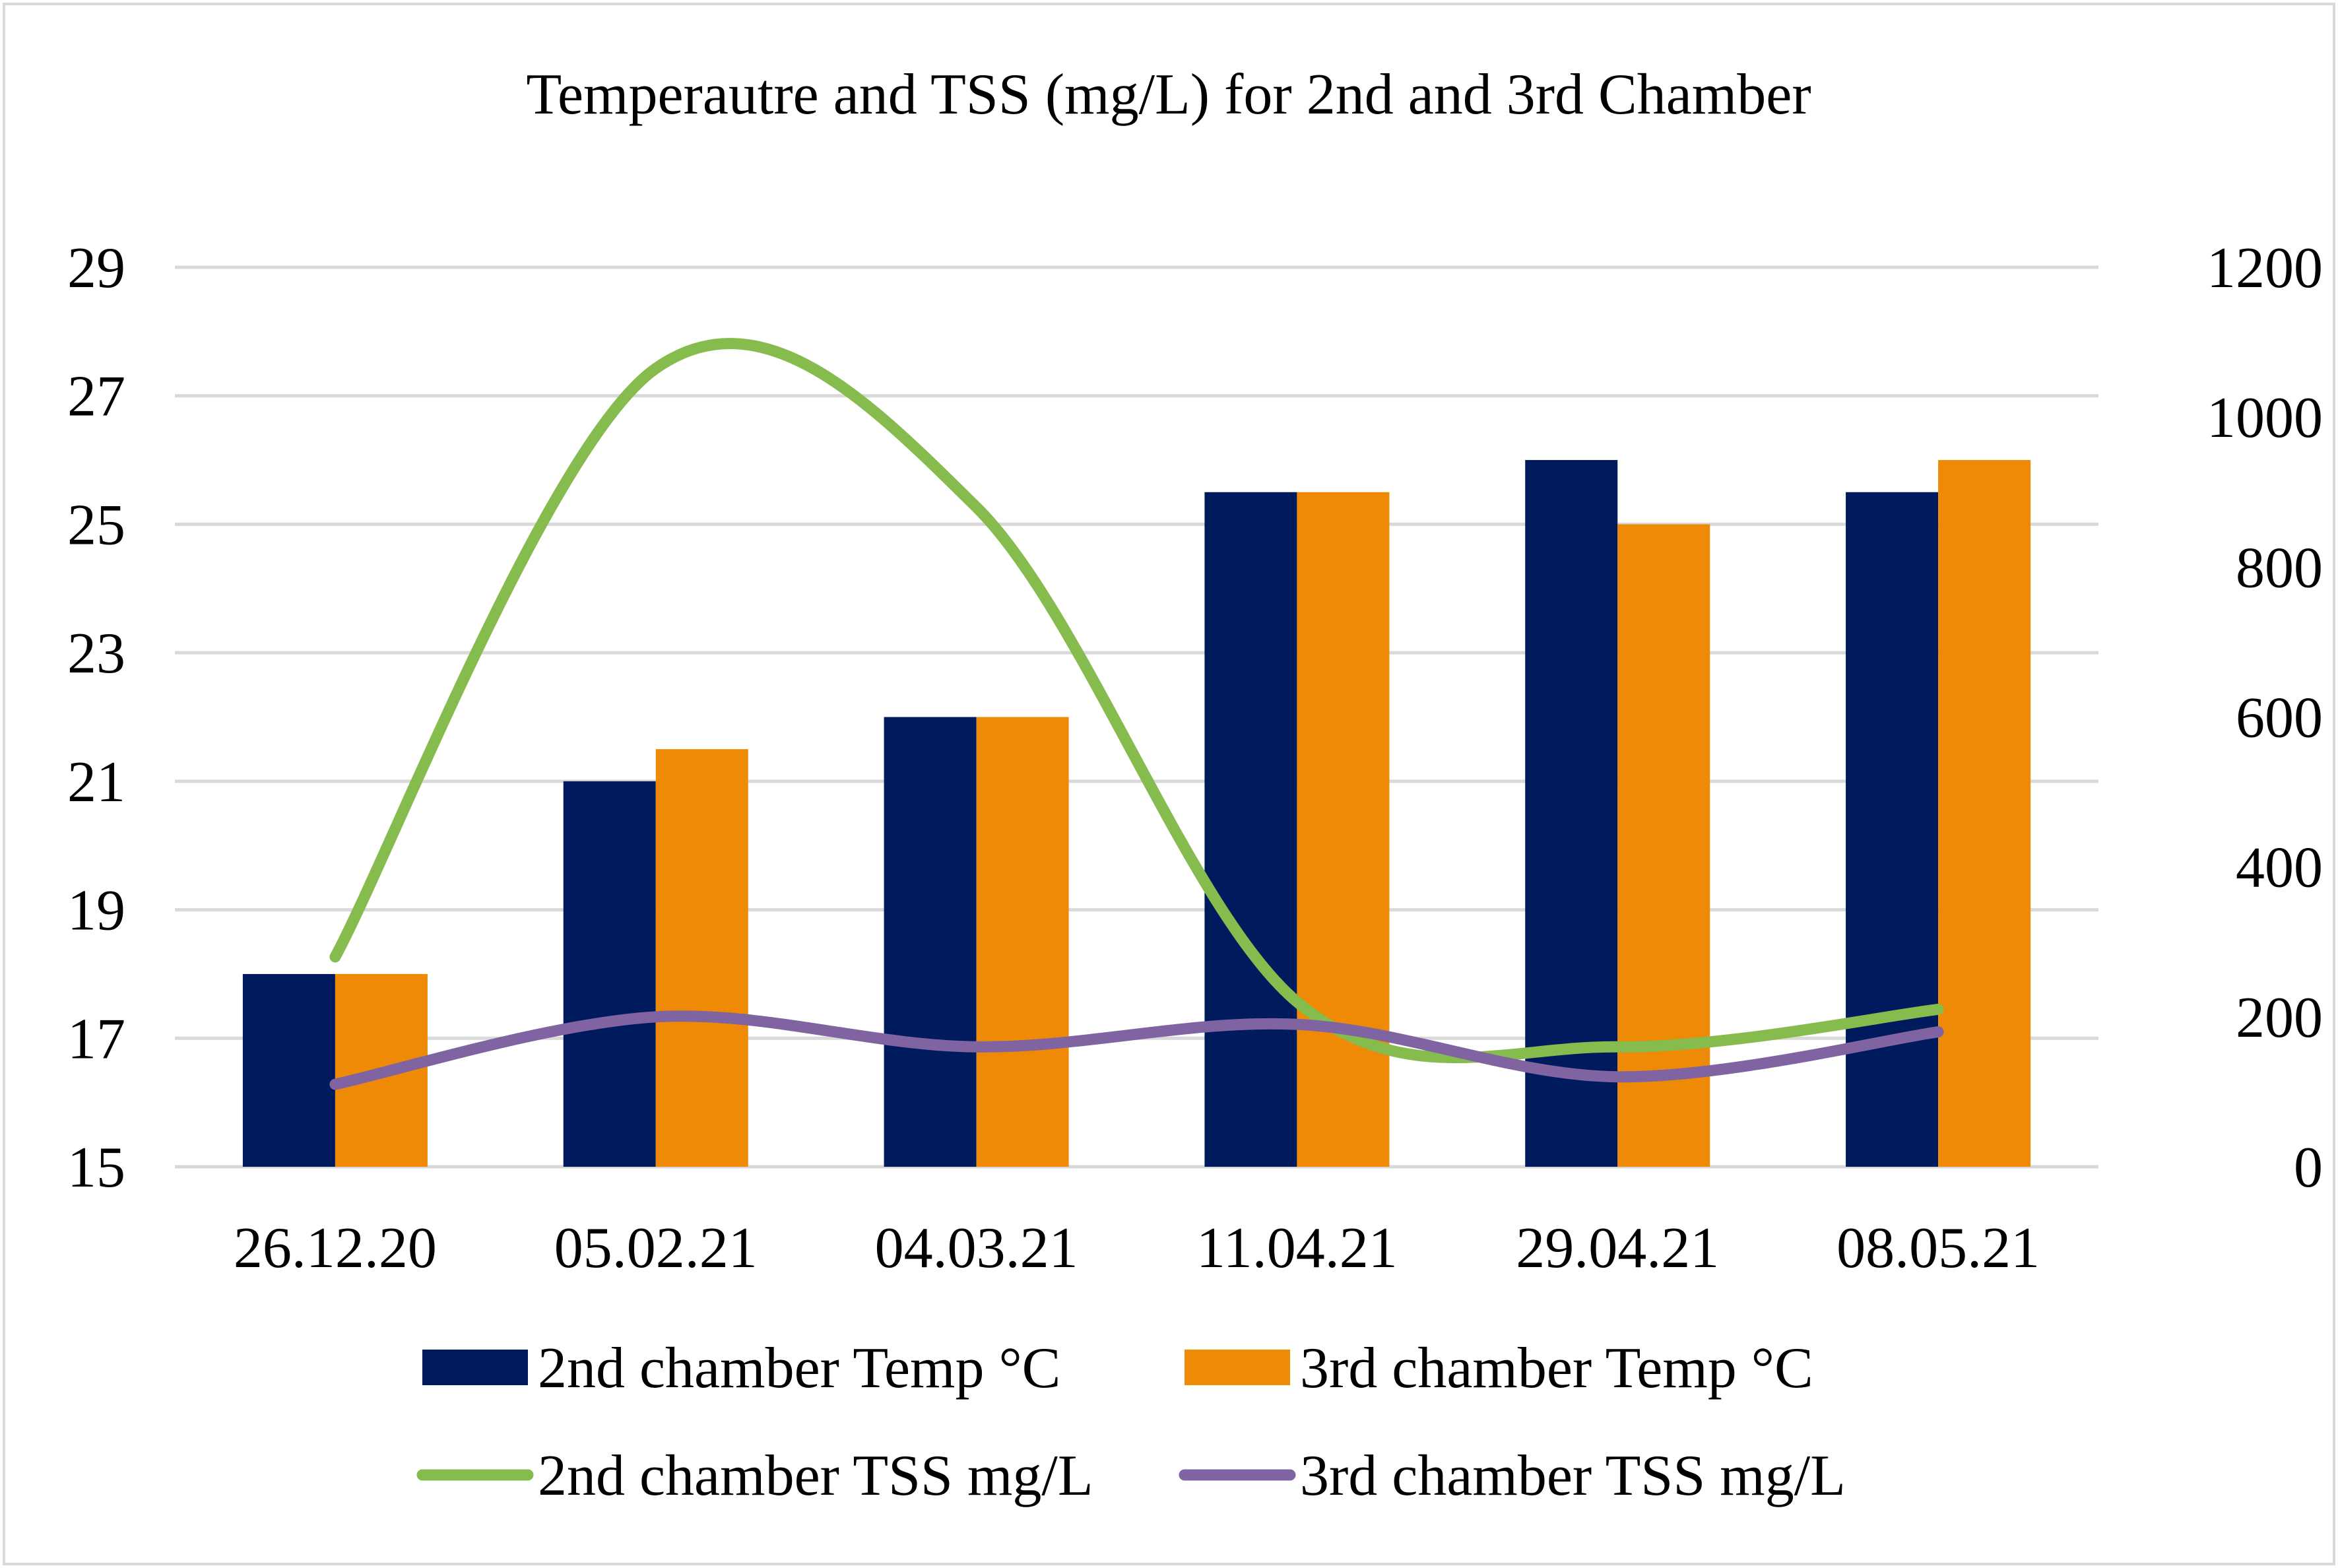 This screenshot has width=2338, height=1568. What do you see at coordinates (1573, 1476) in the screenshot?
I see `legend-label: 3rd chamber TSS mg/L` at bounding box center [1573, 1476].